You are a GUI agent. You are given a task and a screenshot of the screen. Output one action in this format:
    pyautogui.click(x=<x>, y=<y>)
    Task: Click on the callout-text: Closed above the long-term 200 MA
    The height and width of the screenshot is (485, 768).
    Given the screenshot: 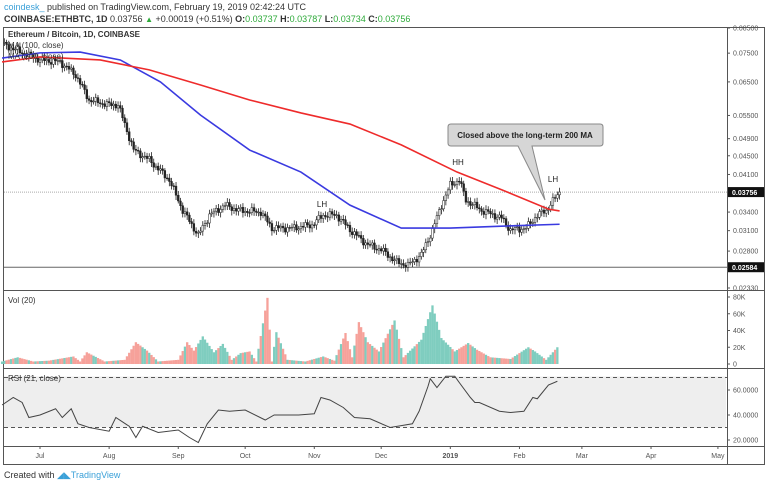 What is the action you would take?
    pyautogui.click(x=525, y=135)
    